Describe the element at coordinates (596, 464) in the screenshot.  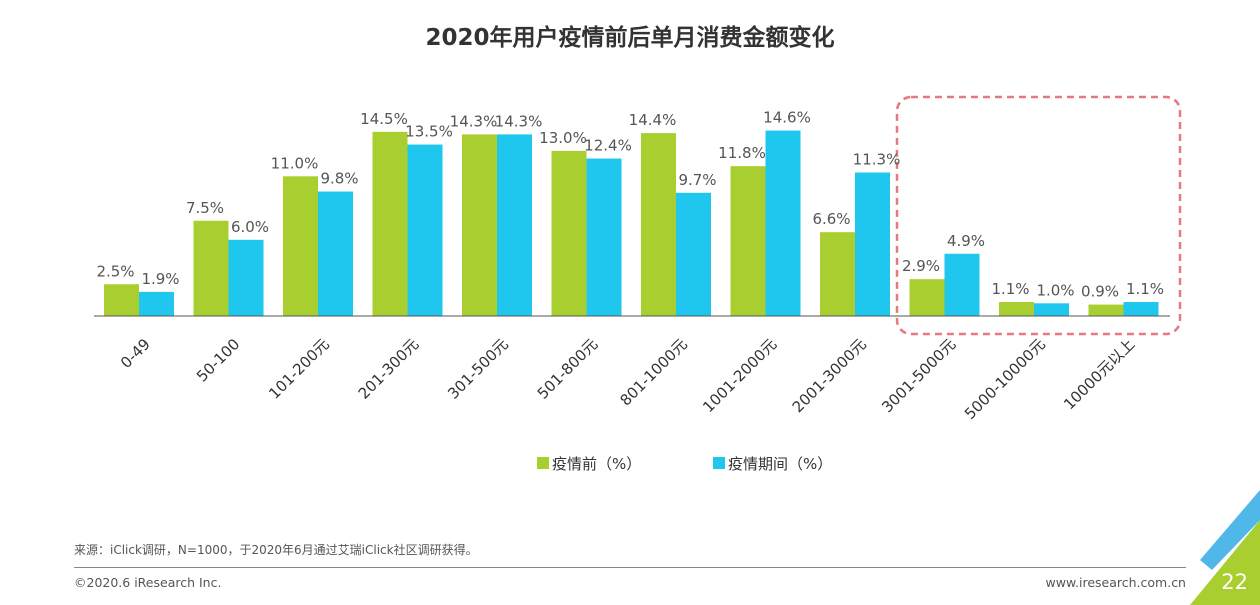
I see `legend-label: 疫情前（%）` at that location.